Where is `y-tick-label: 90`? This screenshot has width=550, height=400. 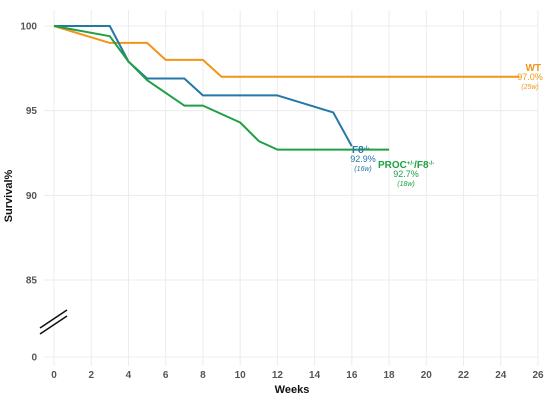
y-tick-label: 90 is located at coordinates (32, 196).